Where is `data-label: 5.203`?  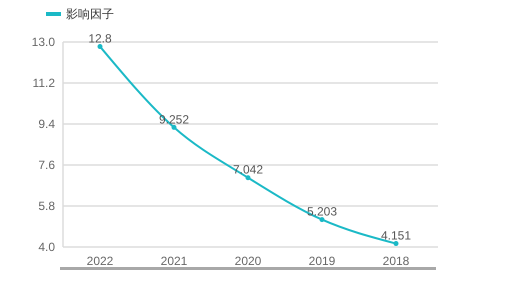 data-label: 5.203 is located at coordinates (322, 211).